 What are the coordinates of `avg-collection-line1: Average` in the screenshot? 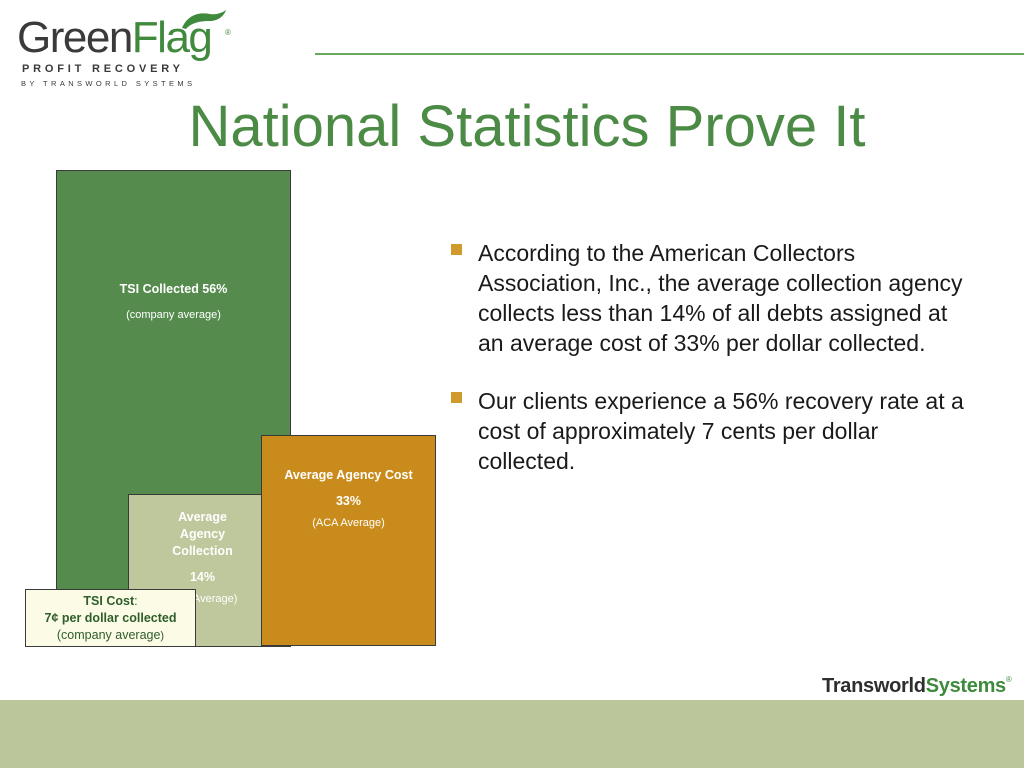 It's located at (202, 517).